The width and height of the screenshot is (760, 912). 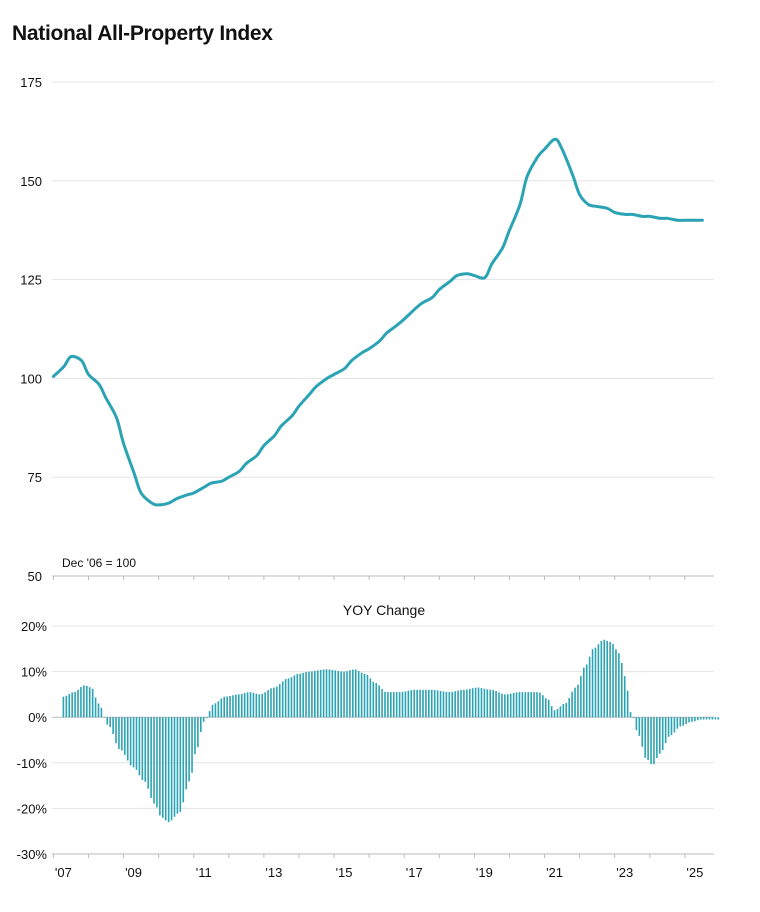 I want to click on index-y-tick-label: 150, so click(x=31, y=181).